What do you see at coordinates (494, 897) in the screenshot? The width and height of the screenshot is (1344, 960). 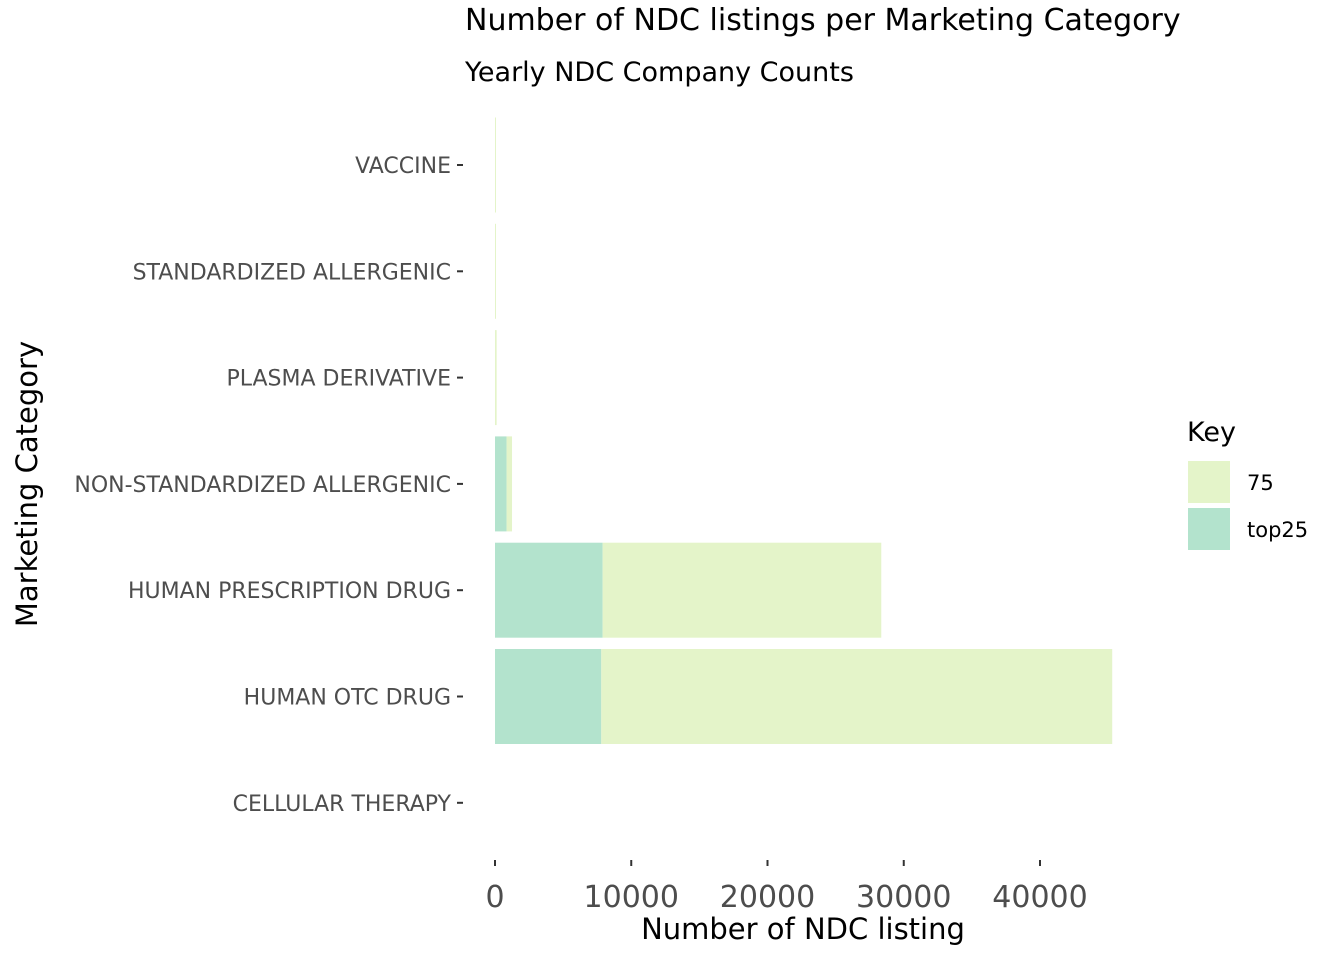 I see `x-tick-label: 0` at bounding box center [494, 897].